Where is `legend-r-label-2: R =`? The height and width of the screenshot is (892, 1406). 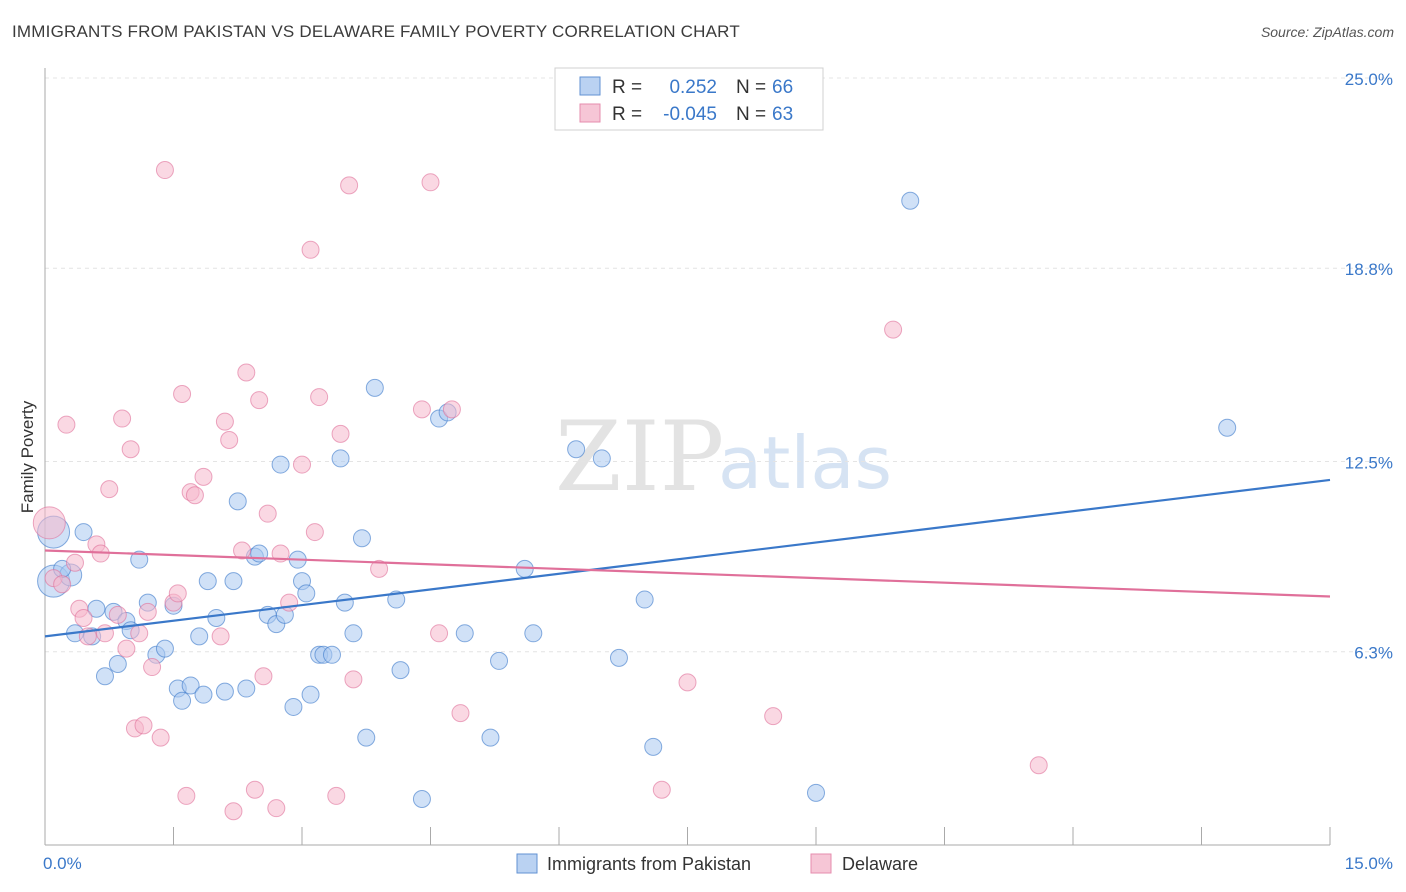
legend-r-label-2: R = is located at coordinates (627, 114).